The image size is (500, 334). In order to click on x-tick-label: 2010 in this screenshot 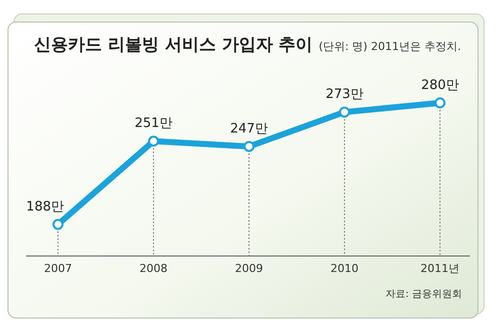, I will do `click(344, 268)`.